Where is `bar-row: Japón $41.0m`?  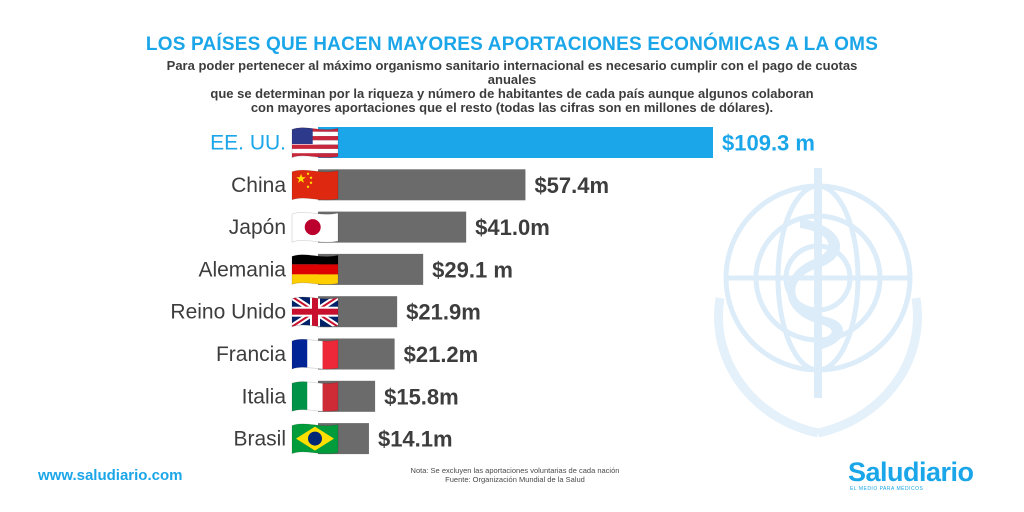
bar-row: Japón $41.0m is located at coordinates (389, 227).